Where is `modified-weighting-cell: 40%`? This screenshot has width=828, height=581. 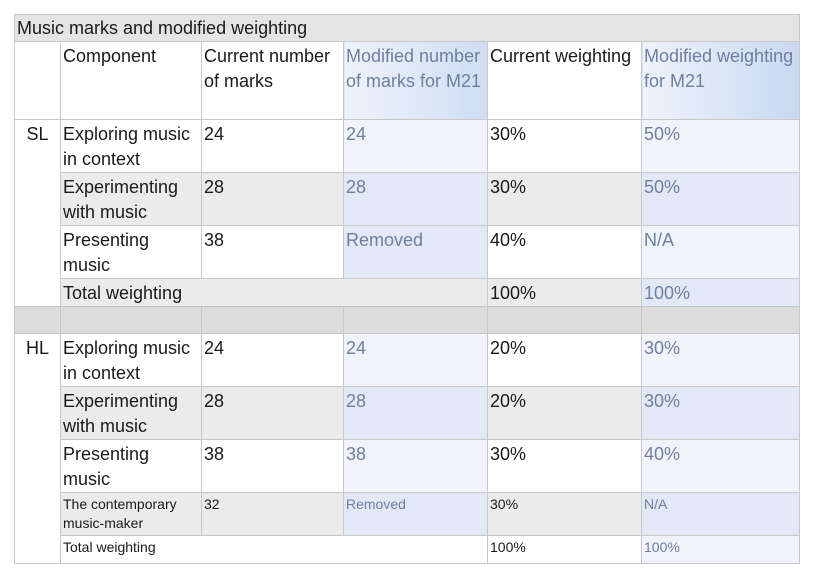 modified-weighting-cell: 40% is located at coordinates (720, 466).